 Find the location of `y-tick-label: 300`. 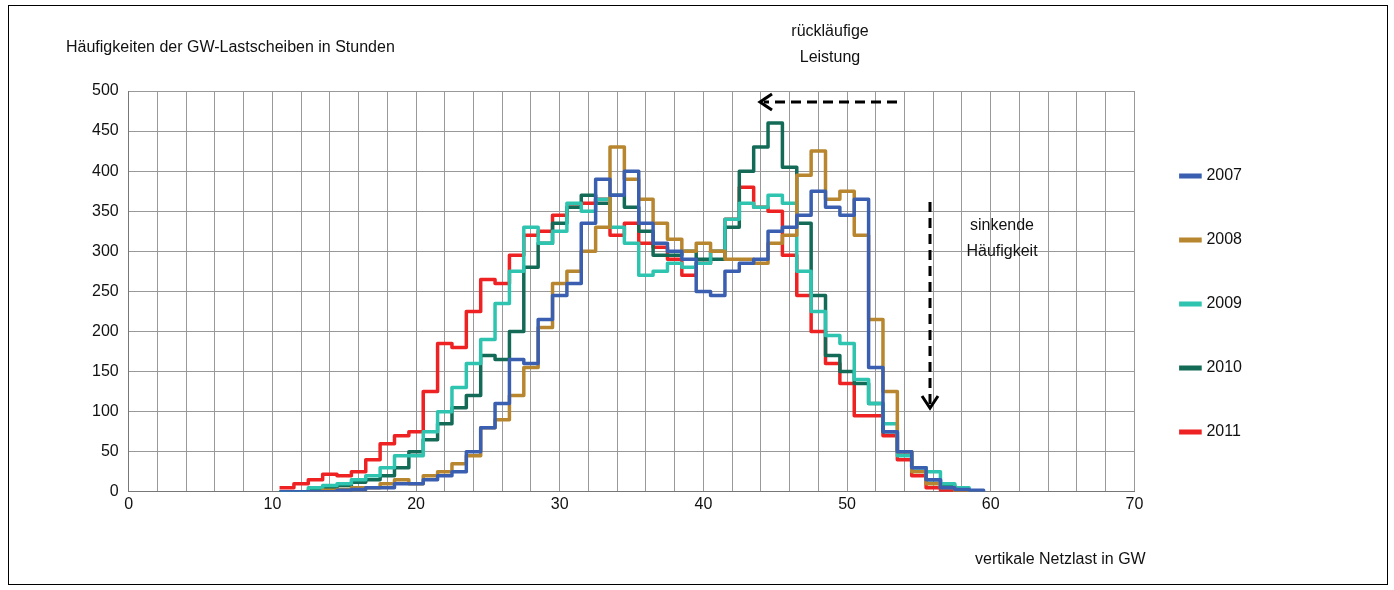

y-tick-label: 300 is located at coordinates (105, 250).